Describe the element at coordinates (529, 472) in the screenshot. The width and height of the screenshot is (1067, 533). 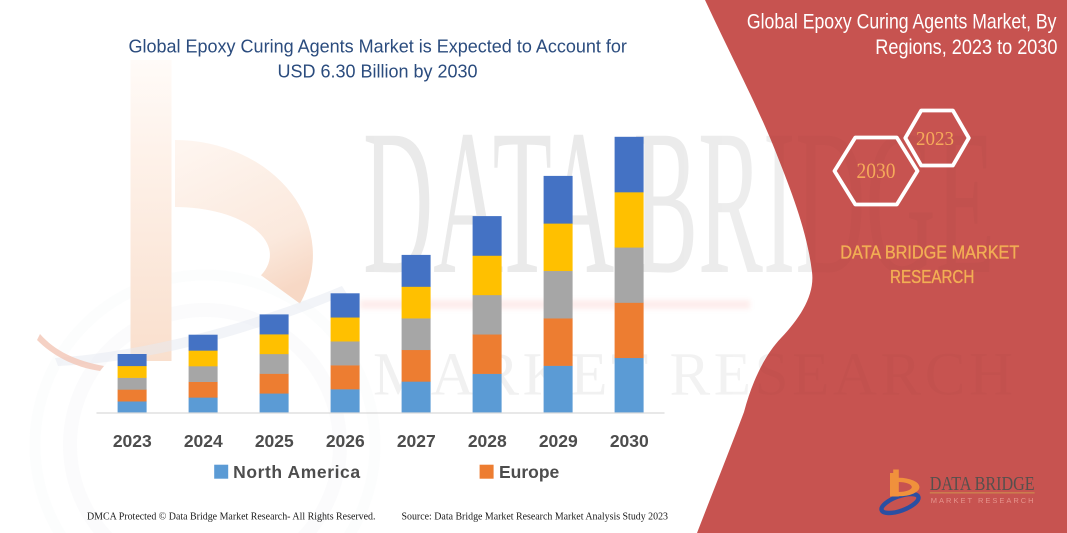
I see `svg-text: Europe` at that location.